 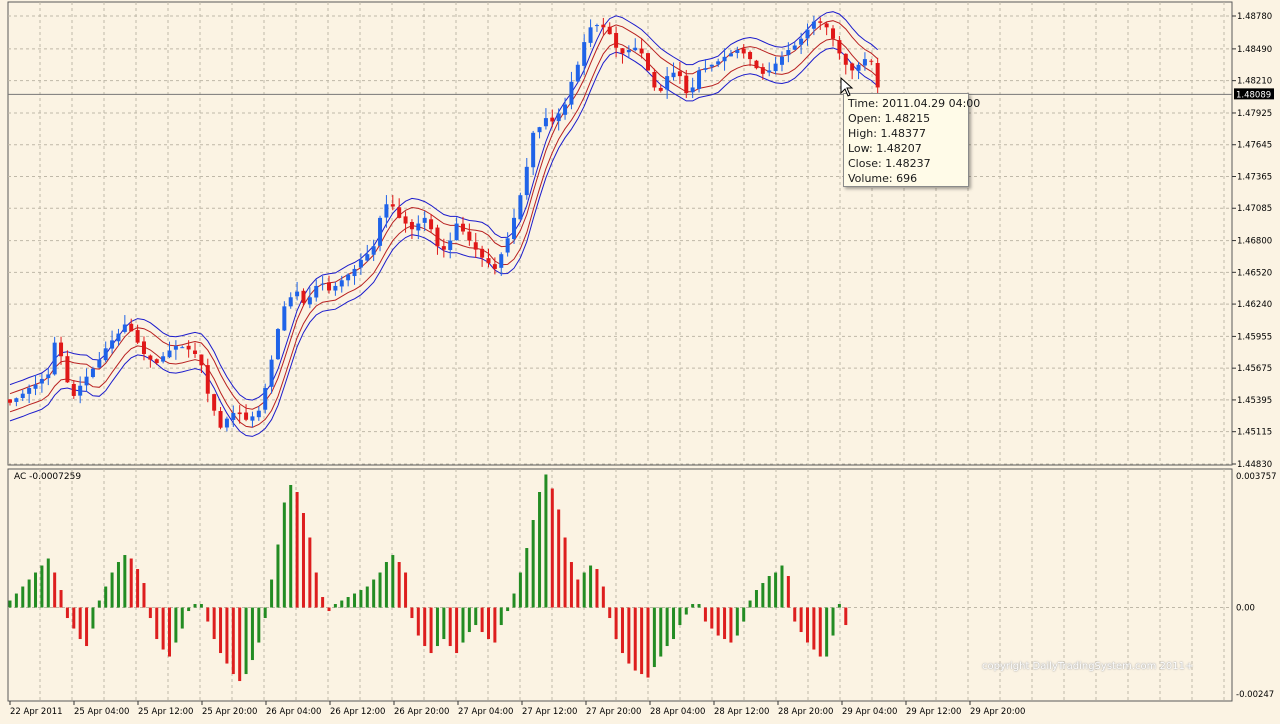 I want to click on tooltip-low: Low: 1.48207, so click(x=885, y=148).